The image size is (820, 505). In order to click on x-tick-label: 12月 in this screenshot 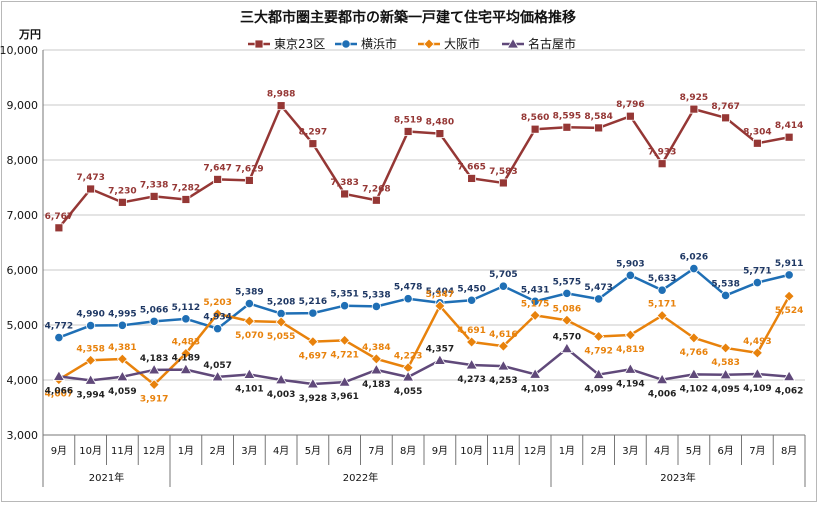, I will do `click(535, 451)`.